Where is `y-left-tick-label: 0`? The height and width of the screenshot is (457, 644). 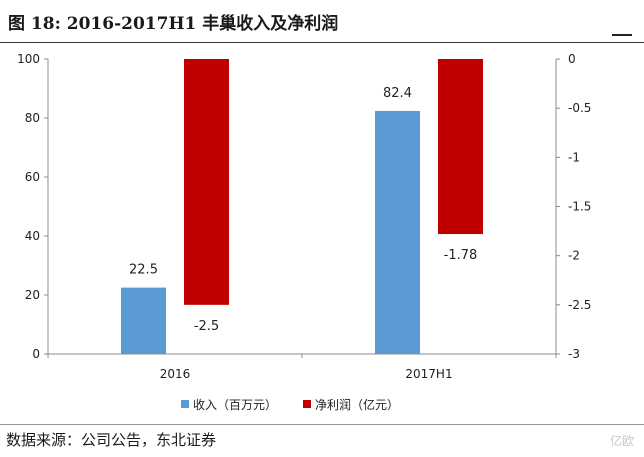 y-left-tick-label: 0 is located at coordinates (36, 354).